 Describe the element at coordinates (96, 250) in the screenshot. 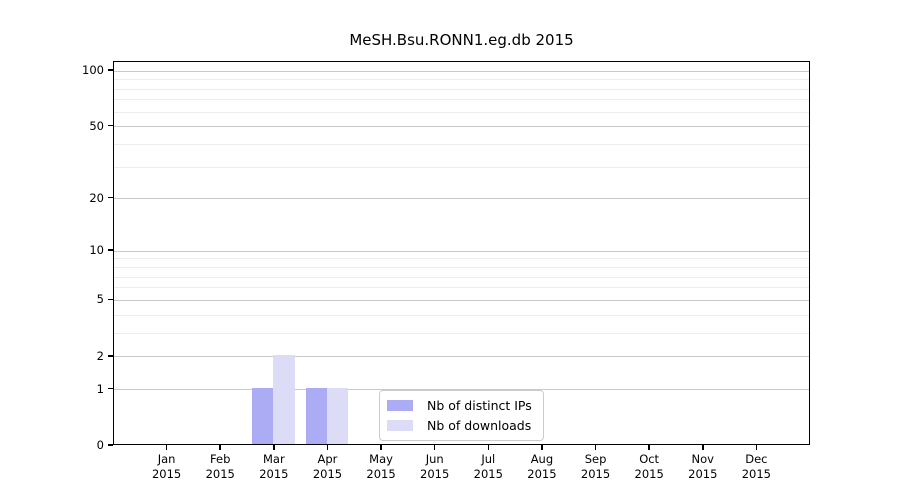

I see `y-tick-label: 10` at that location.